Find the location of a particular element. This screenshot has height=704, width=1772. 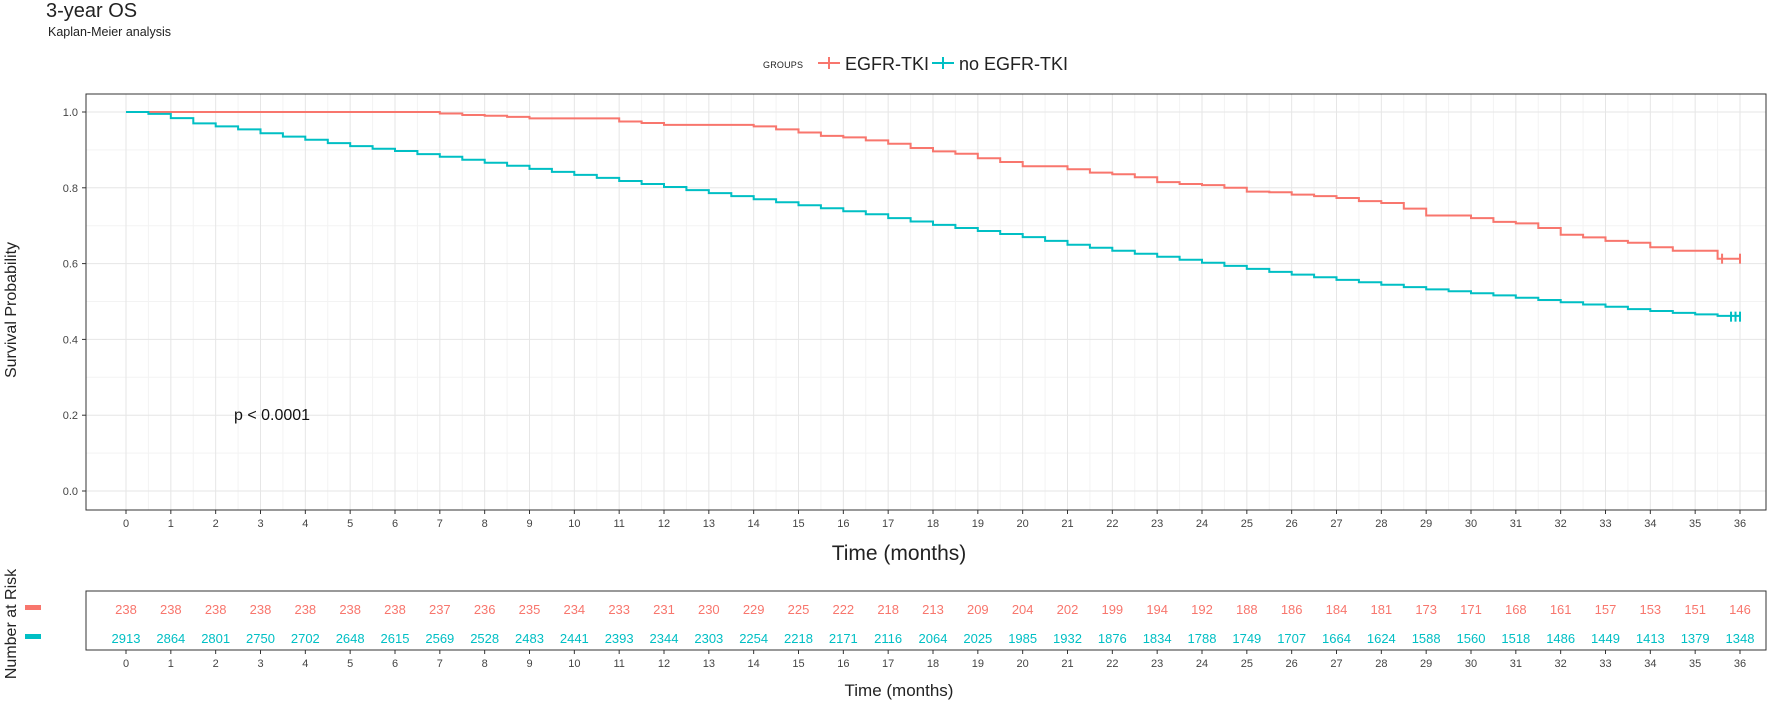

risk-count-egfr-tki: 225 is located at coordinates (799, 609).